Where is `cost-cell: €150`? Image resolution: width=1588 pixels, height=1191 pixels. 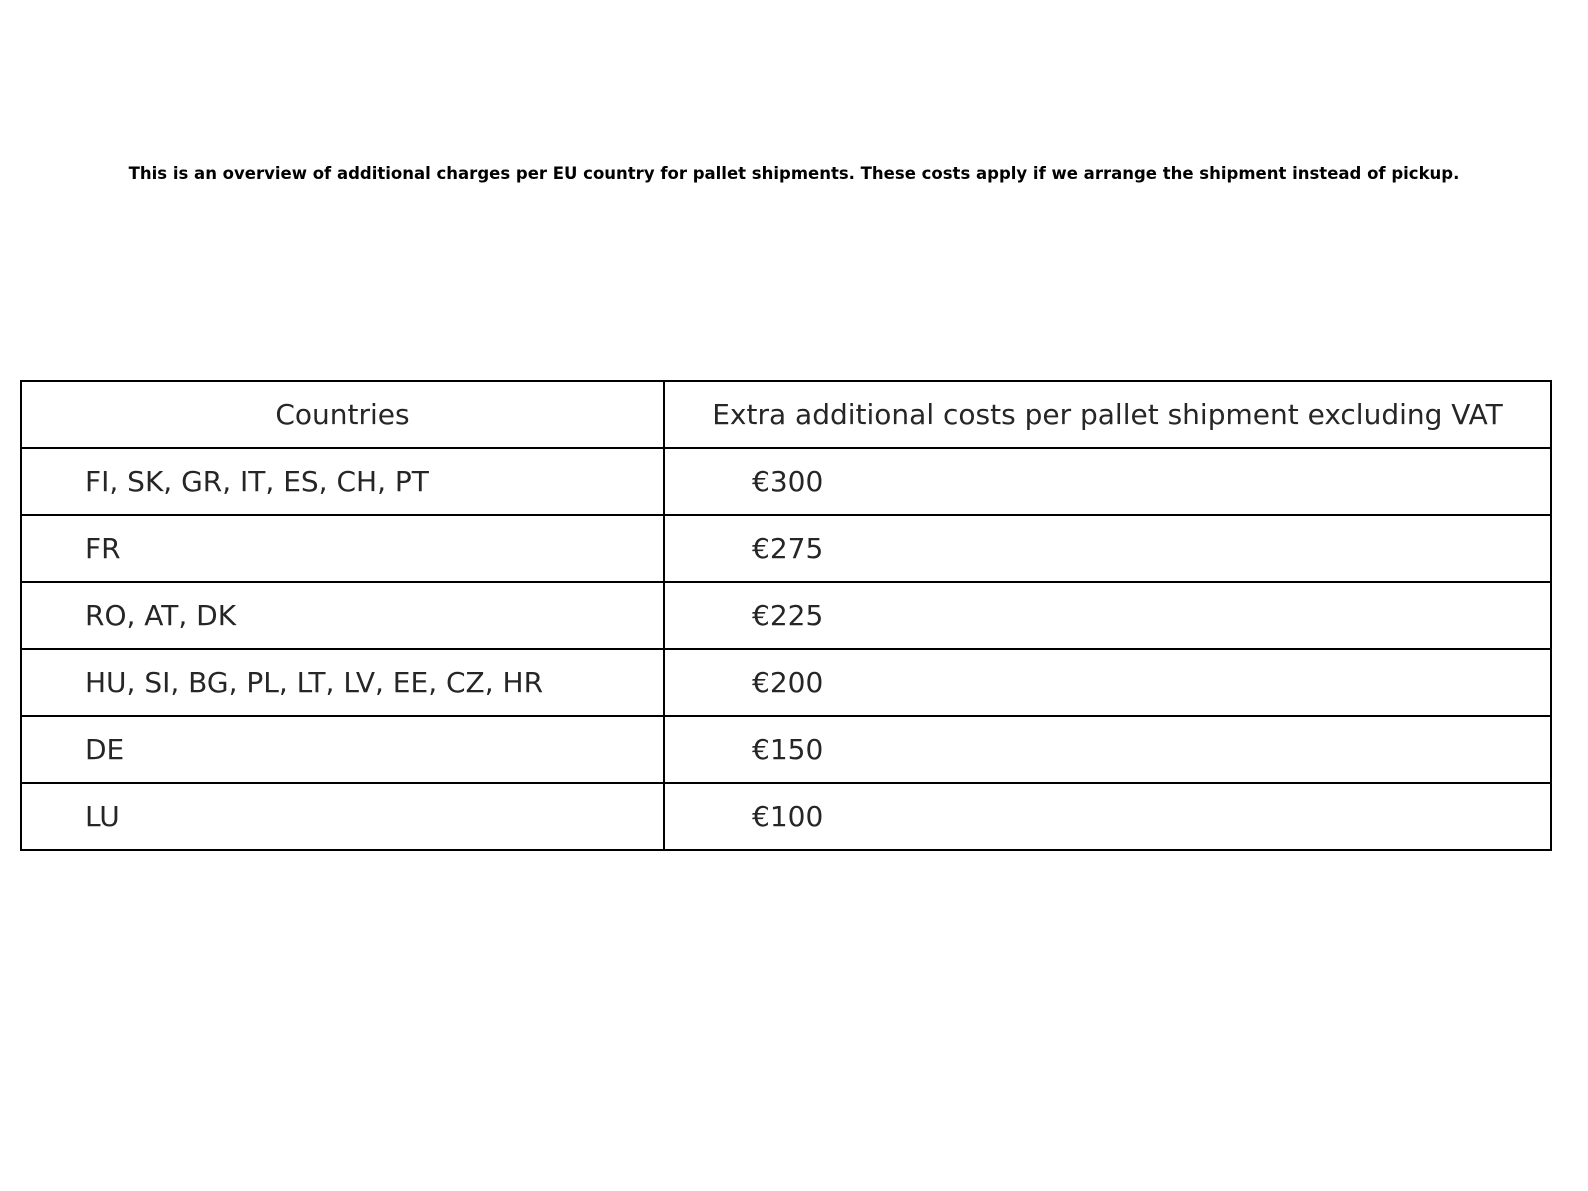
cost-cell: €150 is located at coordinates (1107, 749).